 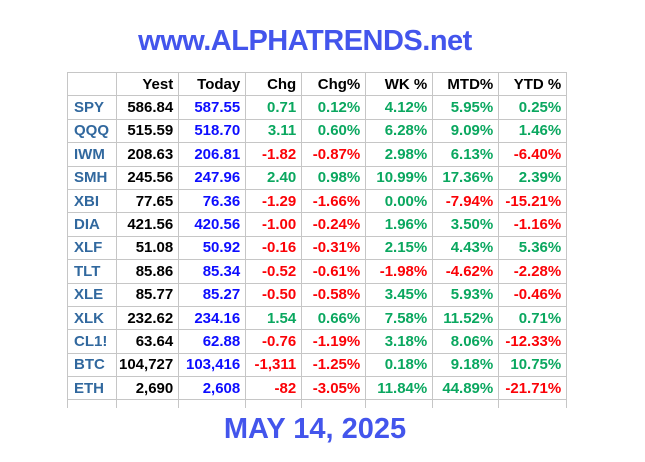 What do you see at coordinates (212, 318) in the screenshot?
I see `today-cell: 234.16` at bounding box center [212, 318].